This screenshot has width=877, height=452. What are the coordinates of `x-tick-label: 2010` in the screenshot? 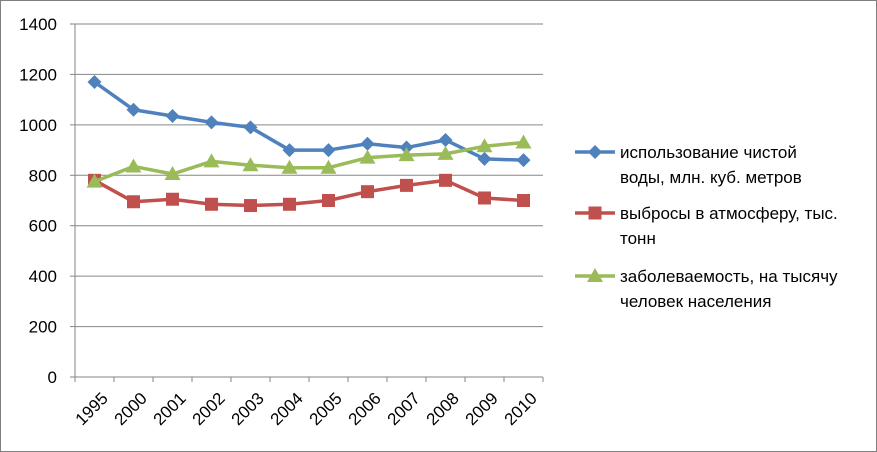 It's located at (521, 409).